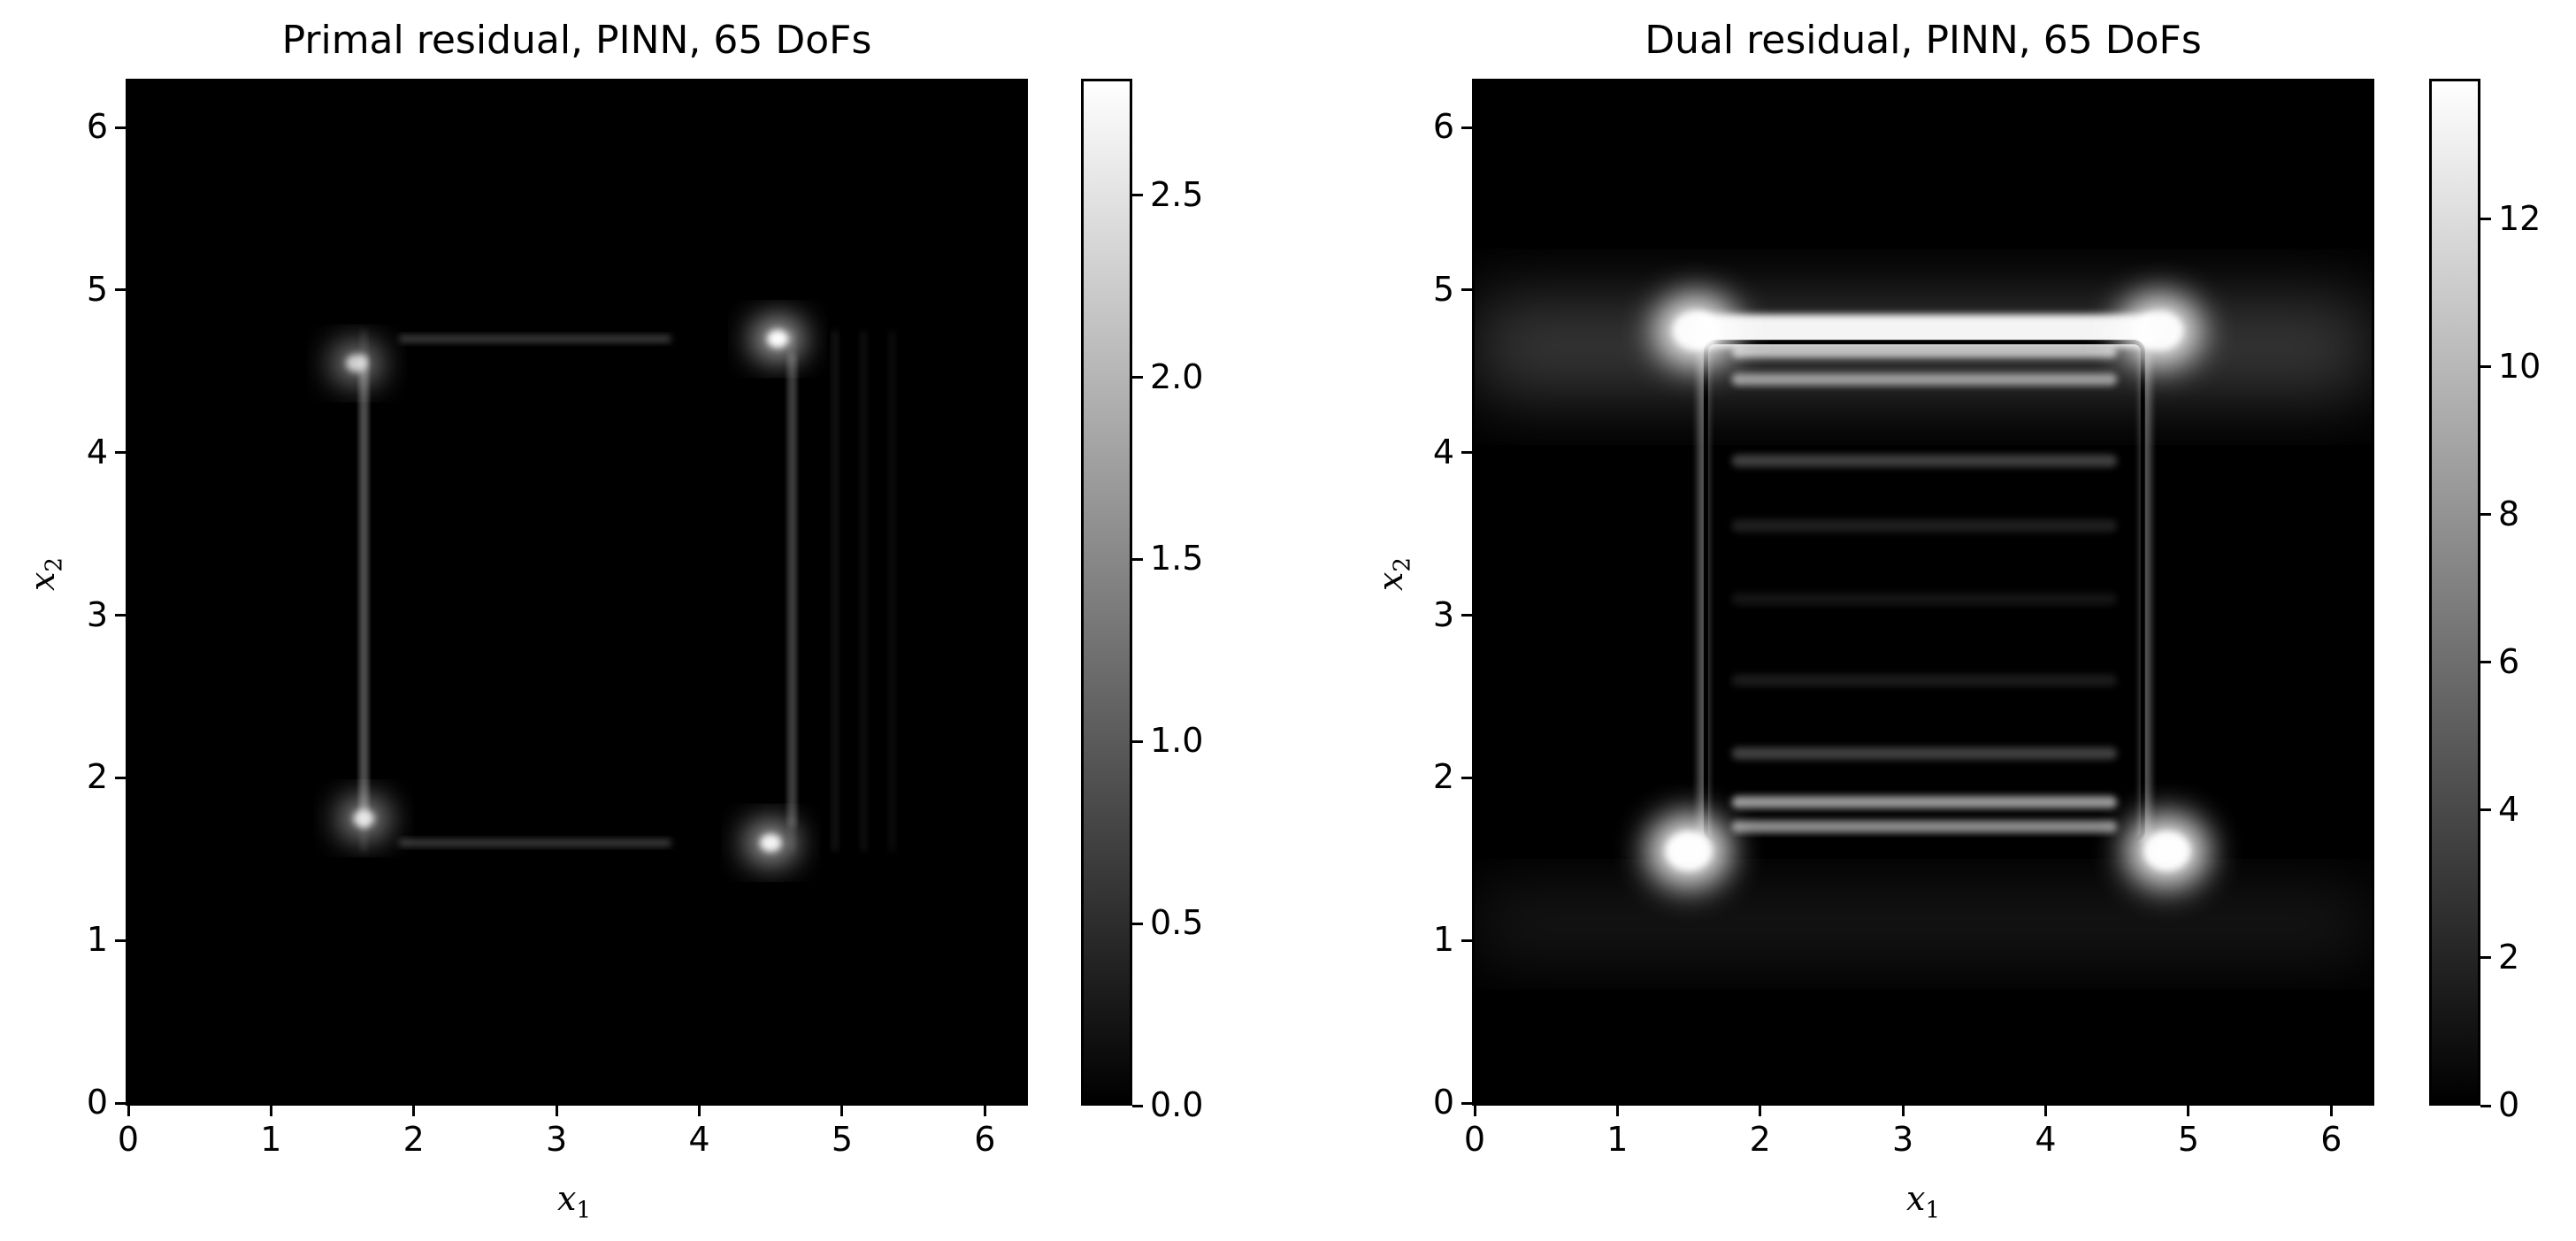 Image resolution: width=2576 pixels, height=1241 pixels. I want to click on primal-cbar-tick-label-5: 2.5, so click(1177, 194).